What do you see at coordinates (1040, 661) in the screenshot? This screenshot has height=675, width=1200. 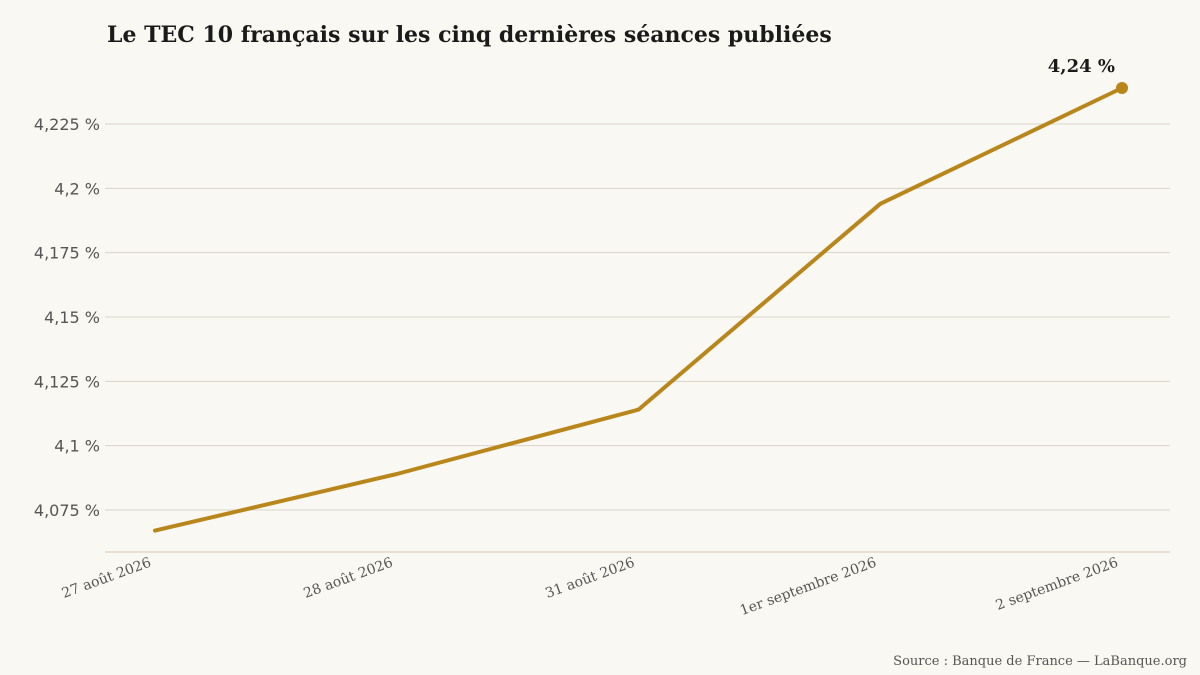 I see `source-note: Source : Banque de France — LaBanque.org` at bounding box center [1040, 661].